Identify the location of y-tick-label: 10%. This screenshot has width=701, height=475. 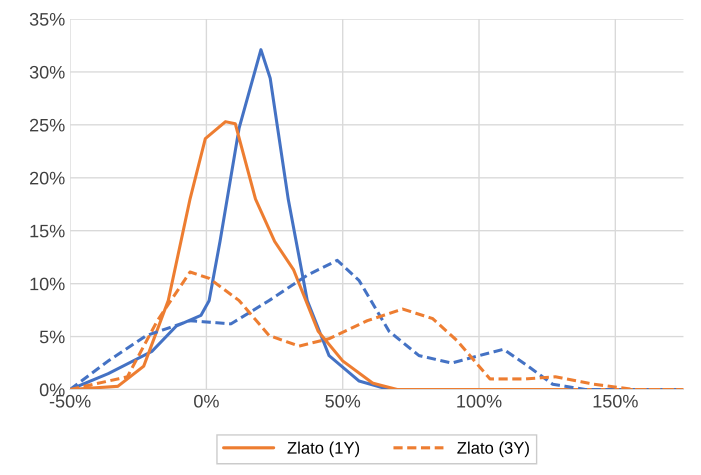
(47, 284).